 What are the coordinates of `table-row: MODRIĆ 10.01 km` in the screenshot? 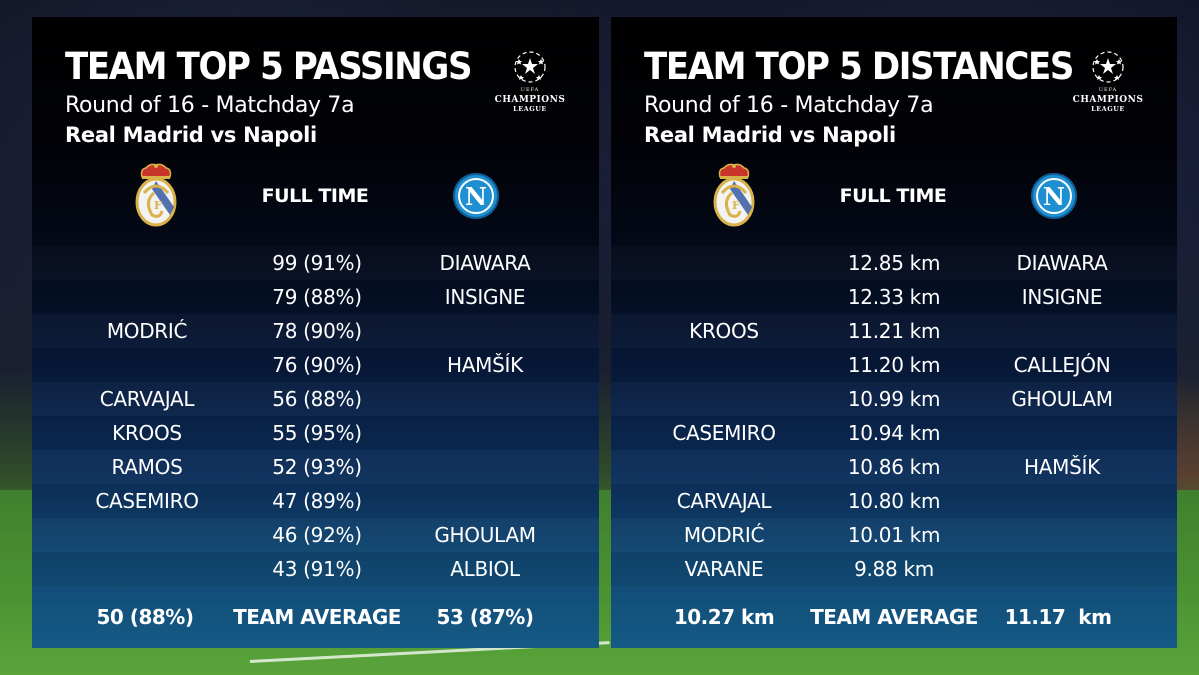 It's located at (894, 535).